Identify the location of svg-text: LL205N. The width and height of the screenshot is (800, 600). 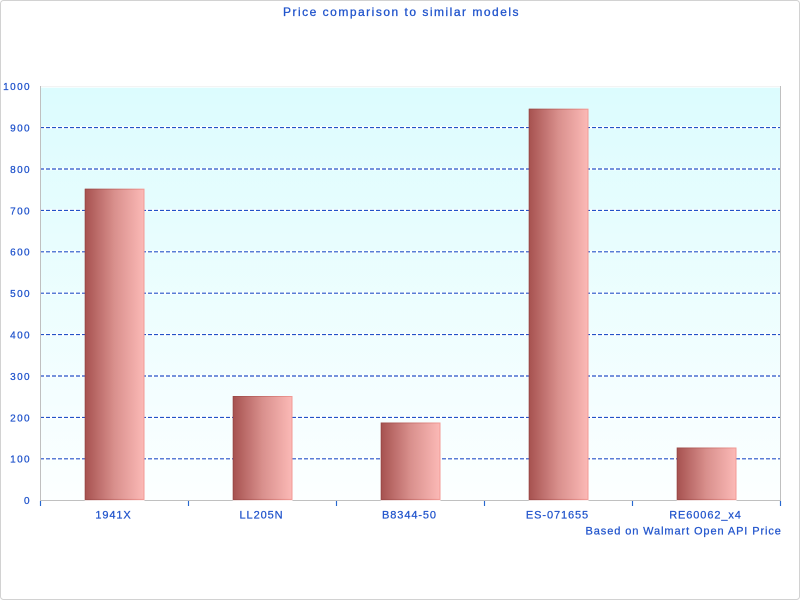
(262, 515).